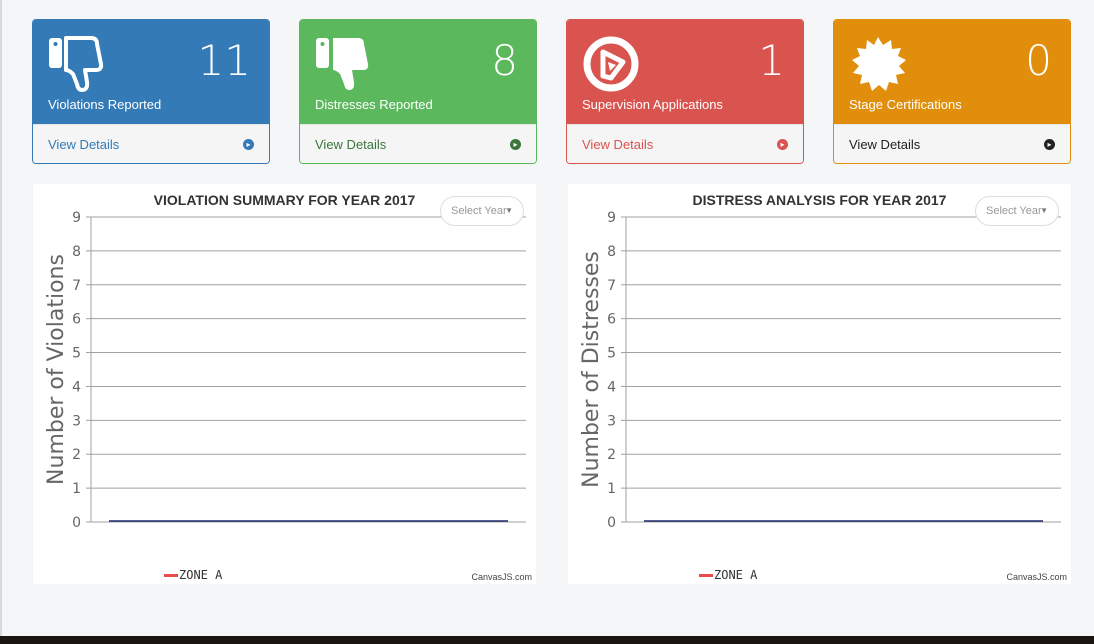  I want to click on stage-certifications-card: 0 Stage Certifications View Details ▸, so click(952, 91).